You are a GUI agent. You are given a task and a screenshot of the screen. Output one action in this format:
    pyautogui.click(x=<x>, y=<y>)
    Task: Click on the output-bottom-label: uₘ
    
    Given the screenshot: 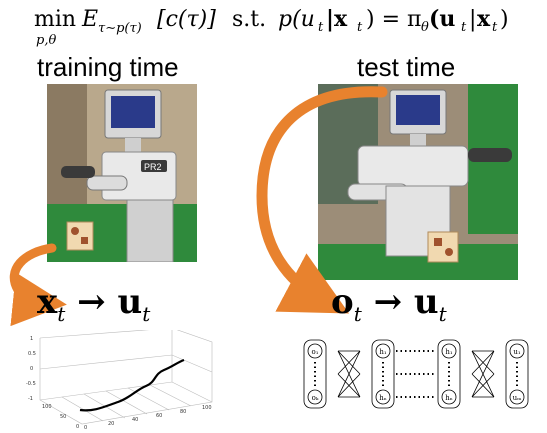 What is the action you would take?
    pyautogui.click(x=518, y=398)
    